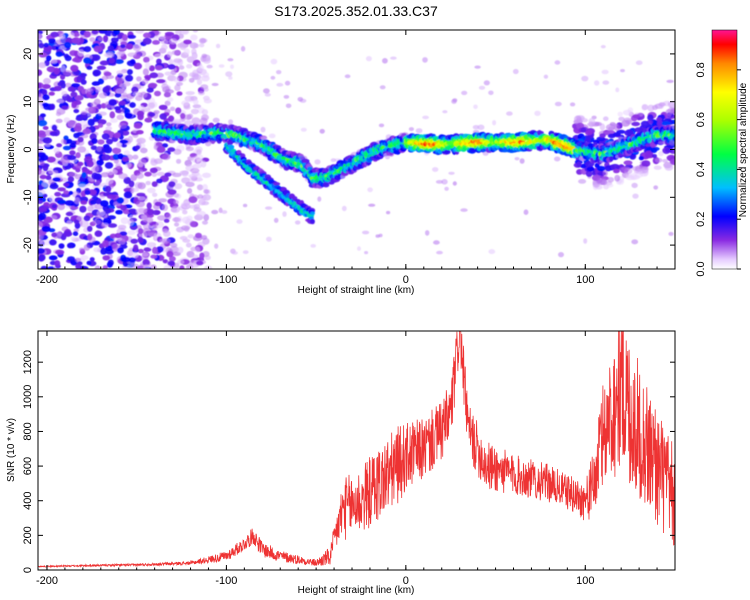 The width and height of the screenshot is (750, 600). What do you see at coordinates (701, 69) in the screenshot?
I see `colorbar-tick-label: 0.8` at bounding box center [701, 69].